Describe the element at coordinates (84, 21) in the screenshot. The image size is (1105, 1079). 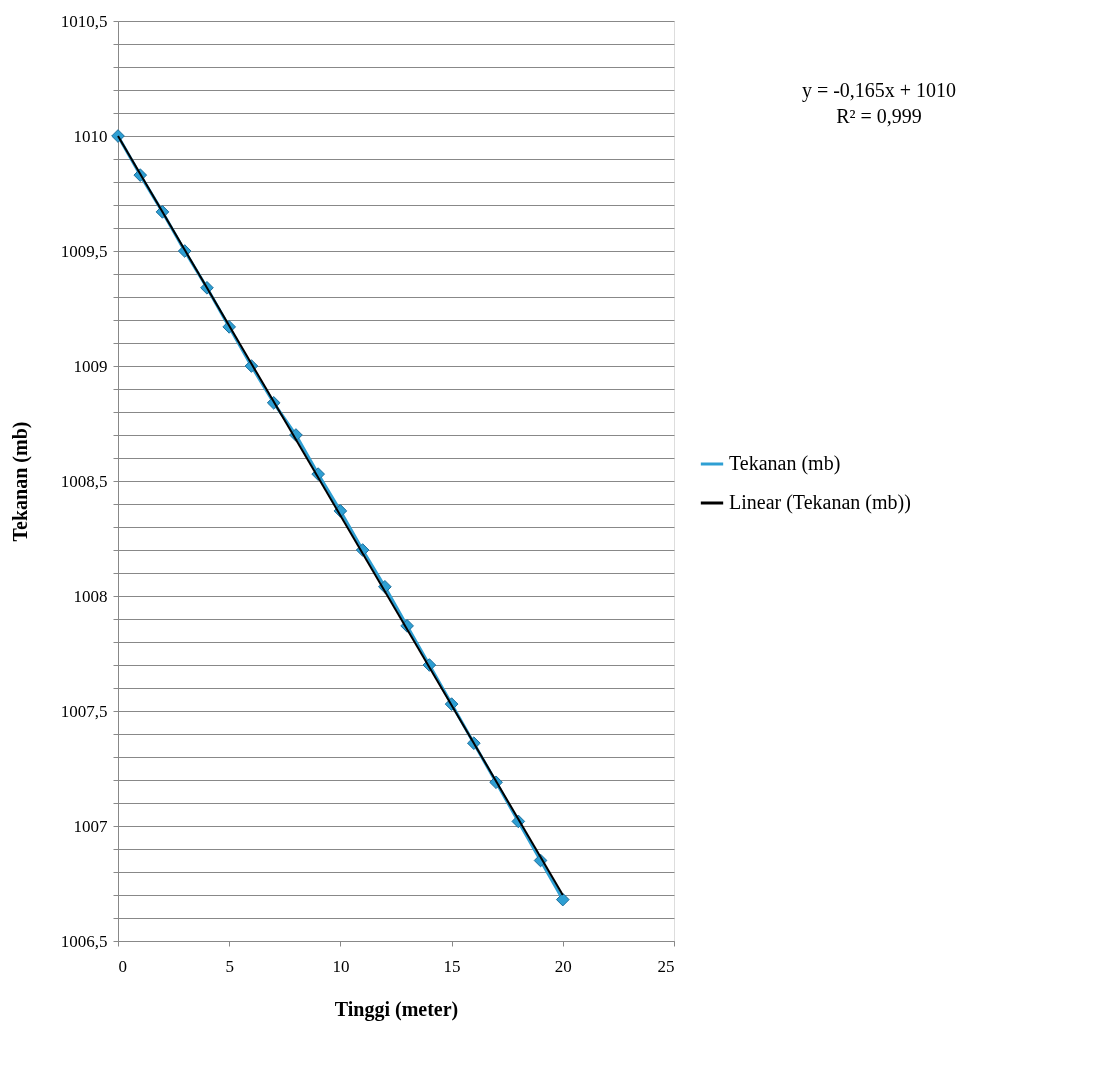
I see `y-tick-label: 1010,5` at that location.